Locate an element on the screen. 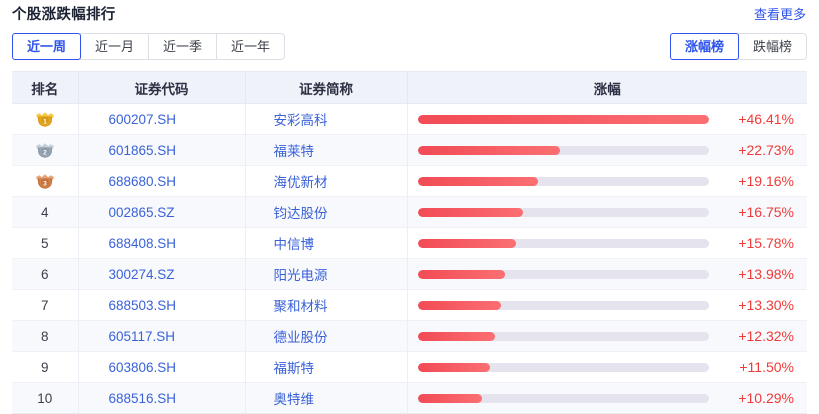 Image resolution: width=819 pixels, height=414 pixels. table-row: 9 603806.SH 福斯特 +11.50% is located at coordinates (409, 367).